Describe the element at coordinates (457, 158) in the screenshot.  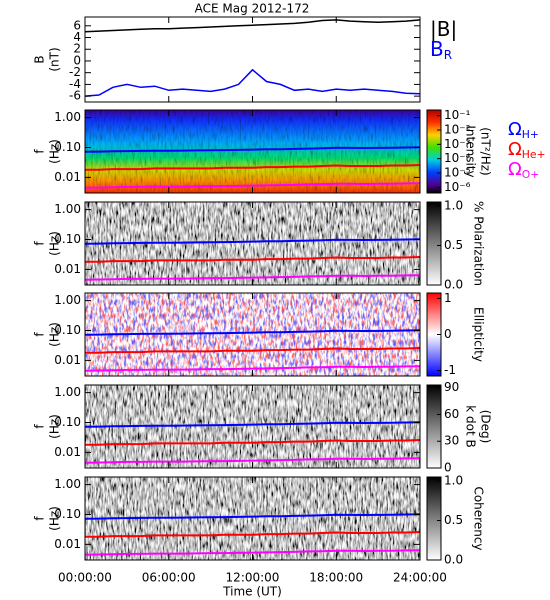
I see `colorbar-tick-label: 10⁻⁴` at that location.